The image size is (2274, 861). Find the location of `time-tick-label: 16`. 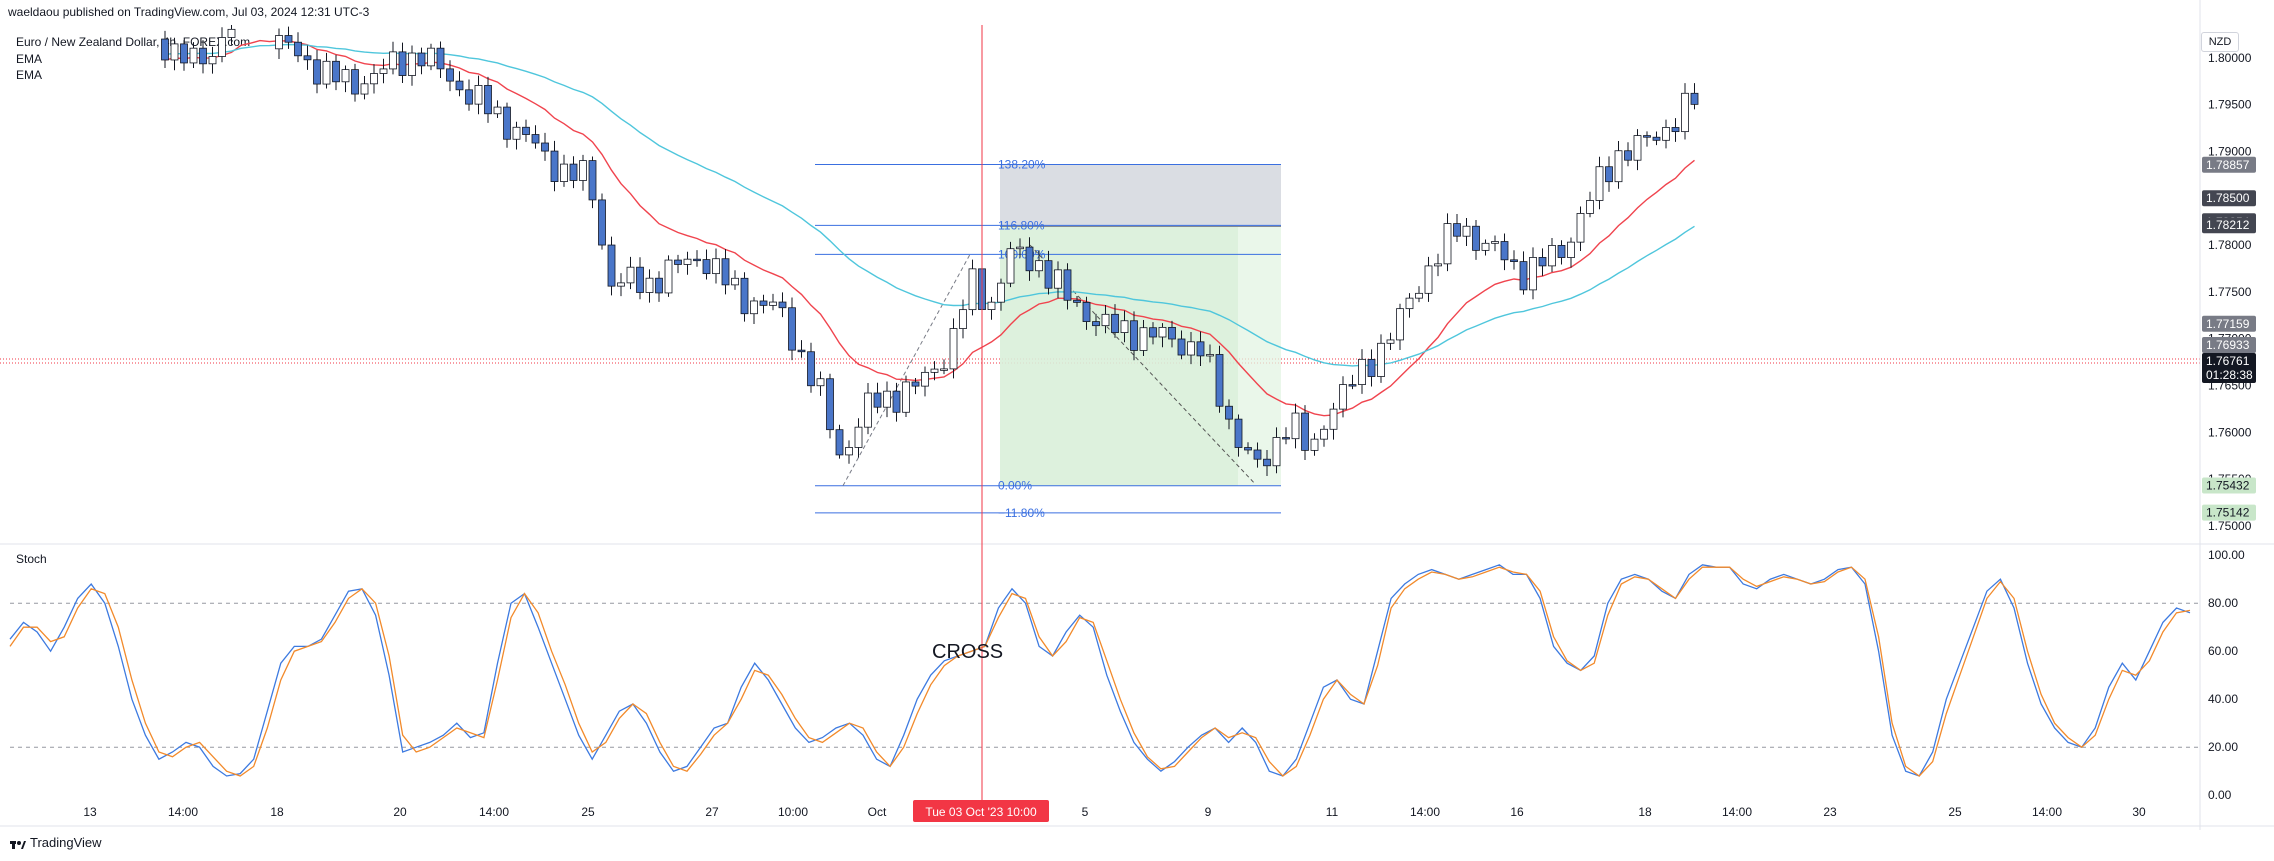

time-tick-label: 16 is located at coordinates (1517, 812).